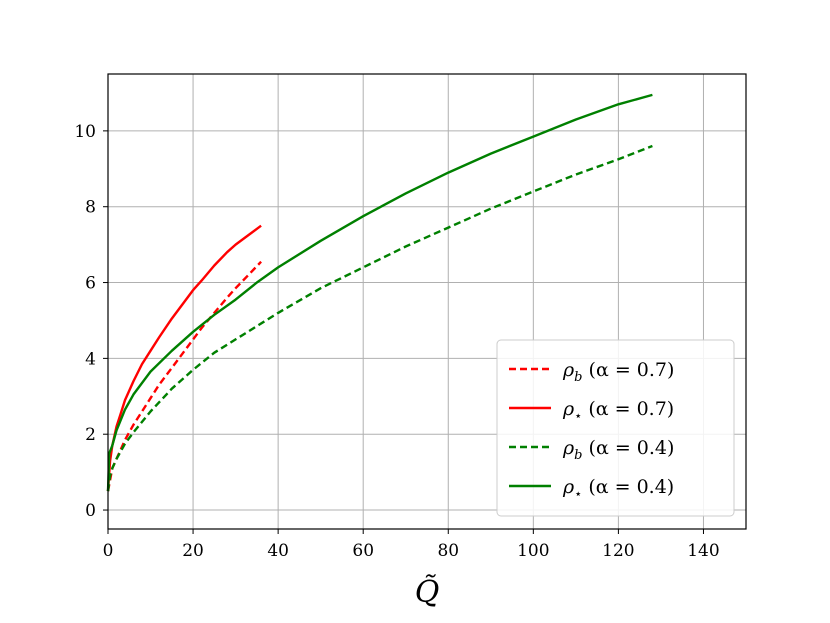  What do you see at coordinates (108, 551) in the screenshot?
I see `x-tick-label: 0` at bounding box center [108, 551].